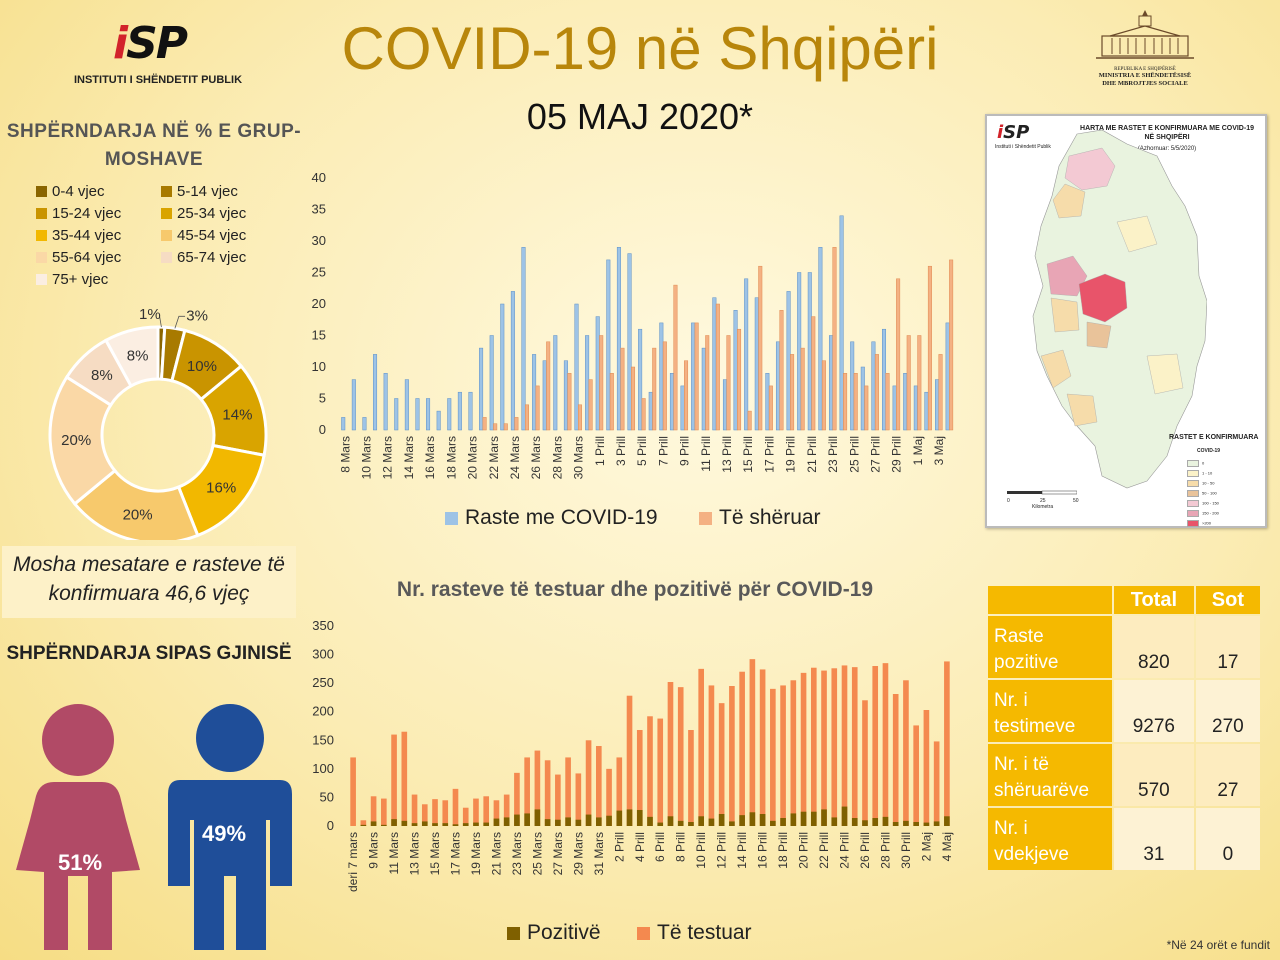  What do you see at coordinates (640, 48) in the screenshot?
I see `page-title: COVID-19 në Shqipëri` at bounding box center [640, 48].